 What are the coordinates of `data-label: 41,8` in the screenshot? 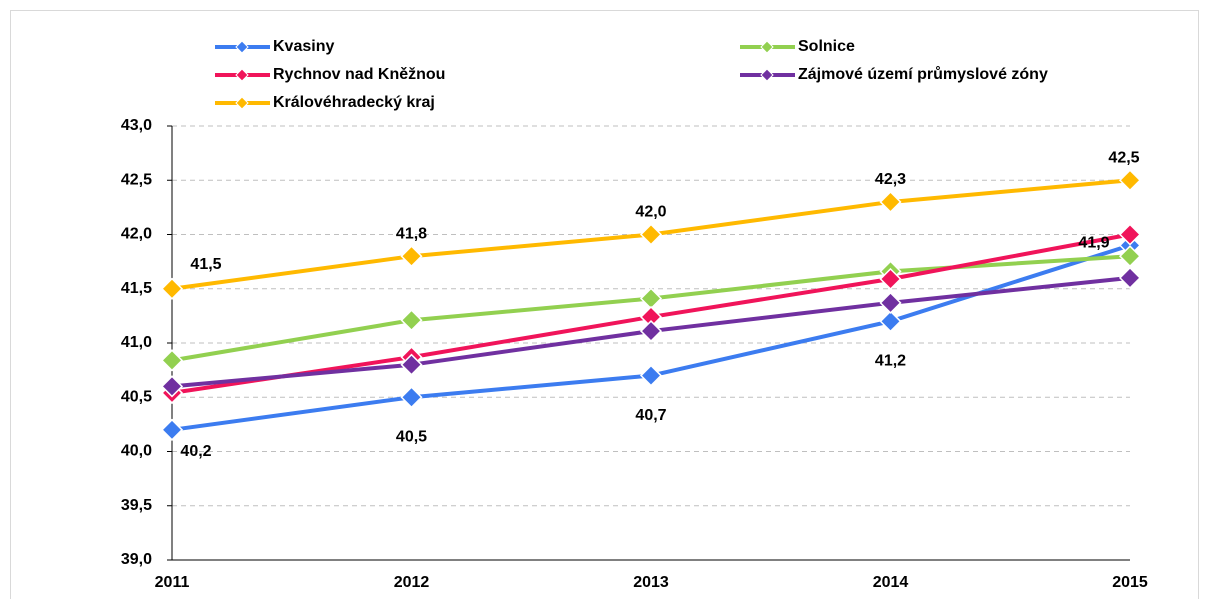 It's located at (411, 233).